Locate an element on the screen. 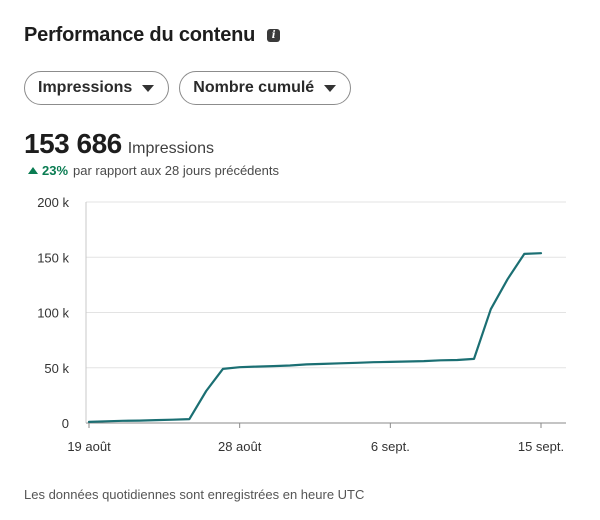 The image size is (600, 520). kpi-label: Impressions is located at coordinates (170, 148).